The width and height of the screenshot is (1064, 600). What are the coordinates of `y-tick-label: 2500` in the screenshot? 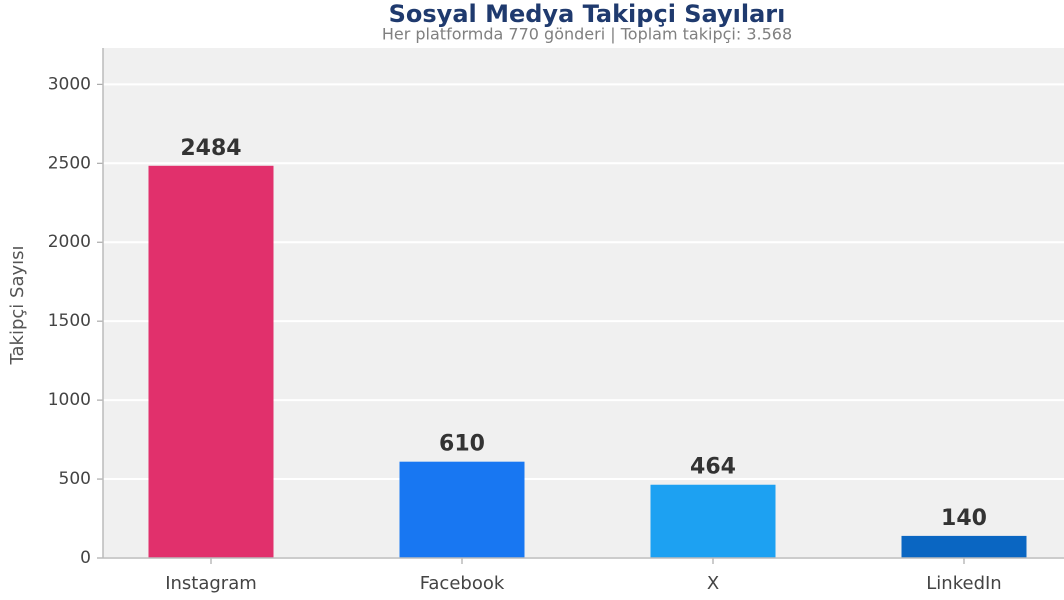 It's located at (69, 163).